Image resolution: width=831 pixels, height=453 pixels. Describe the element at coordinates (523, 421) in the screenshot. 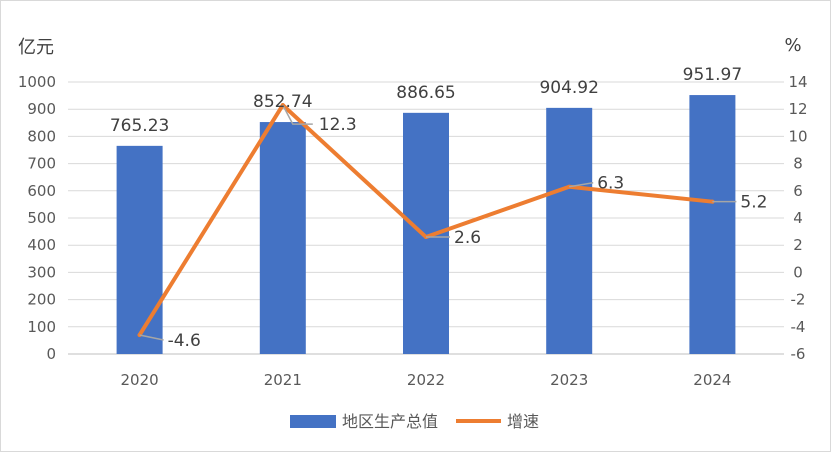

I see `legend-label-line: 增速` at that location.